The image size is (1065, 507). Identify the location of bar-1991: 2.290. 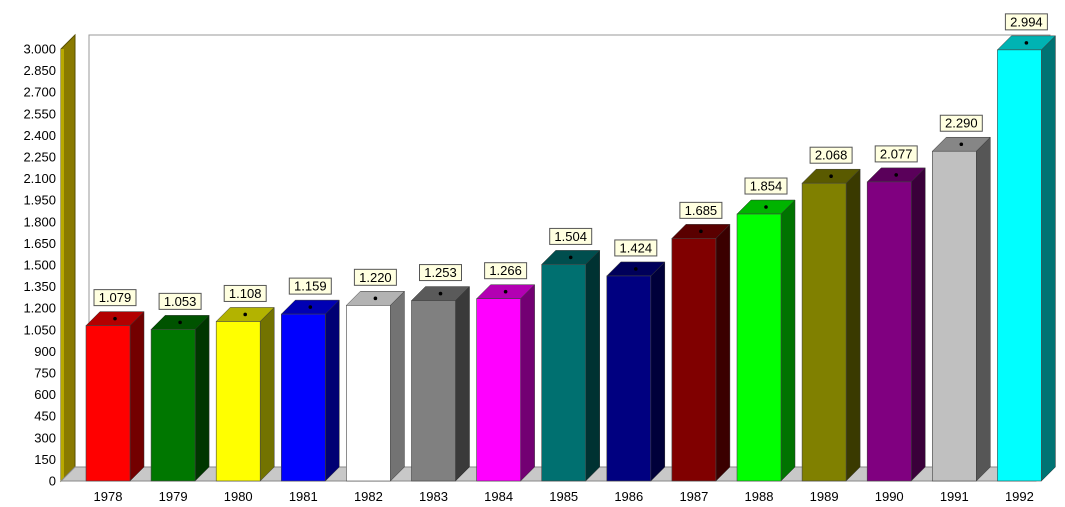
(961, 298).